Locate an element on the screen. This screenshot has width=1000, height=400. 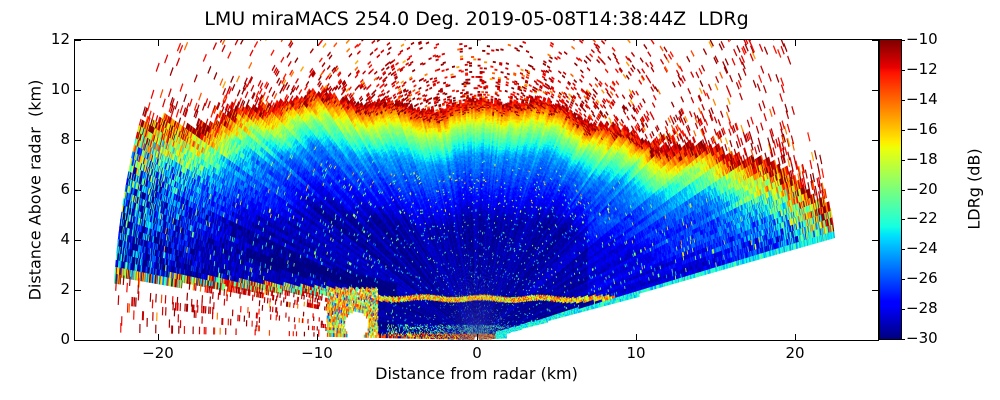
colorbar-tick-label: −12 is located at coordinates (922, 69).